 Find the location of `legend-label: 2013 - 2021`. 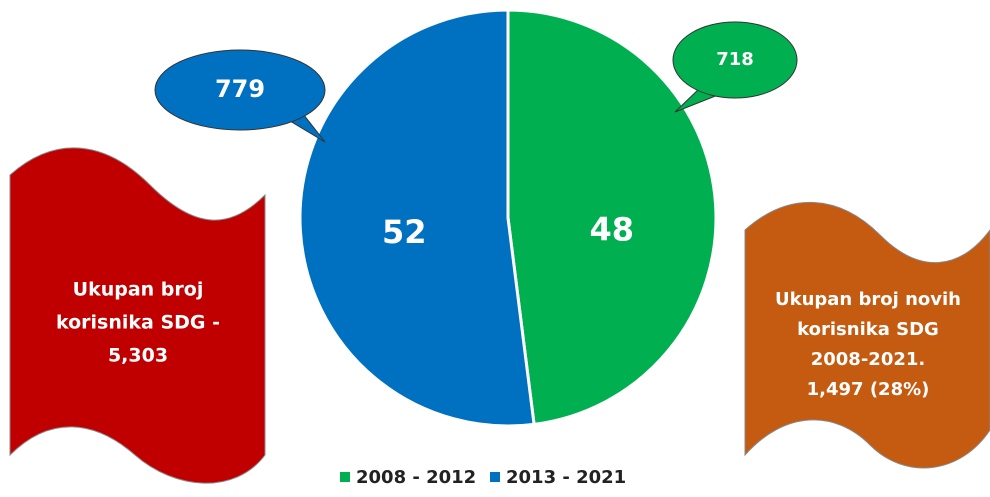

legend-label: 2013 - 2021 is located at coordinates (566, 477).